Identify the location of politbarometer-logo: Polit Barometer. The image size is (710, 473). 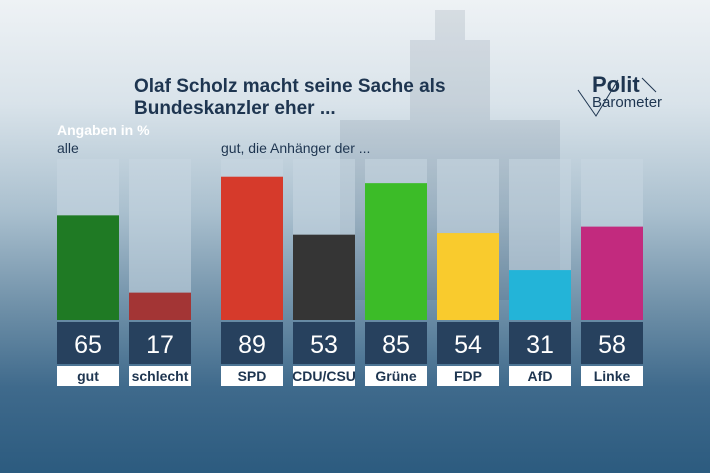
(624, 94).